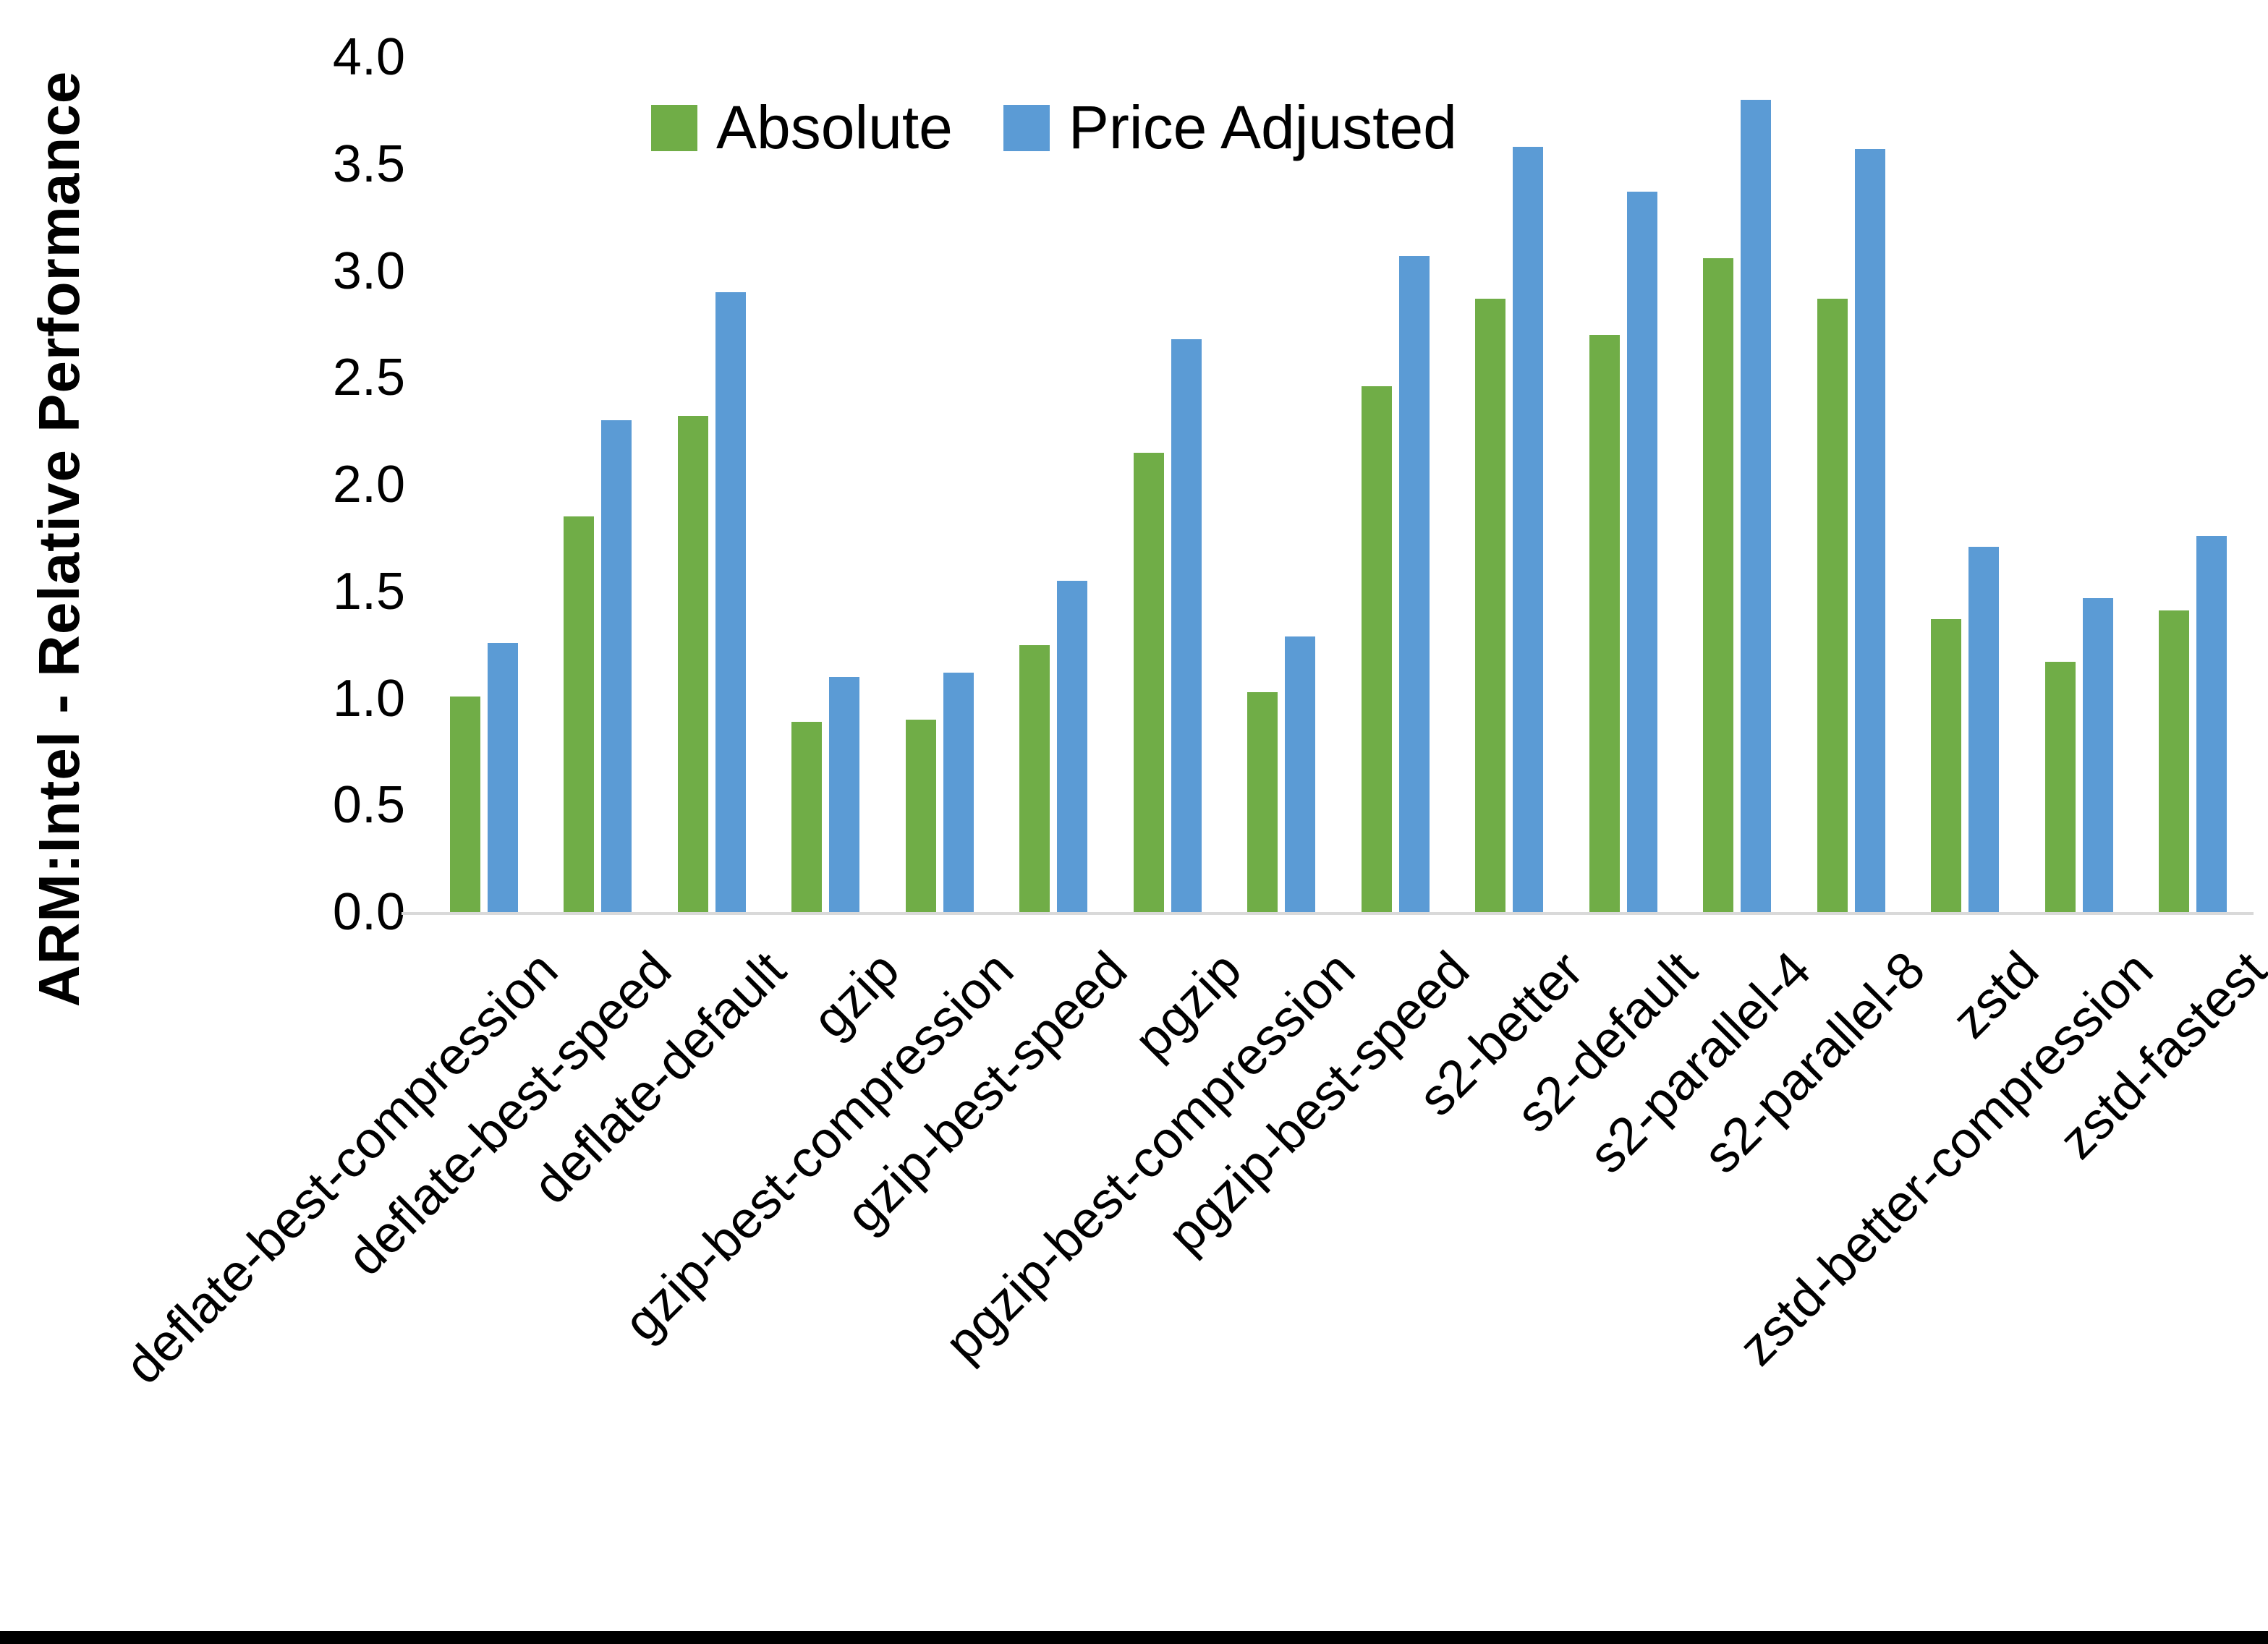 This screenshot has height=1644, width=2268. Describe the element at coordinates (1984, 729) in the screenshot. I see `bar-zstd-price-adjusted` at that location.